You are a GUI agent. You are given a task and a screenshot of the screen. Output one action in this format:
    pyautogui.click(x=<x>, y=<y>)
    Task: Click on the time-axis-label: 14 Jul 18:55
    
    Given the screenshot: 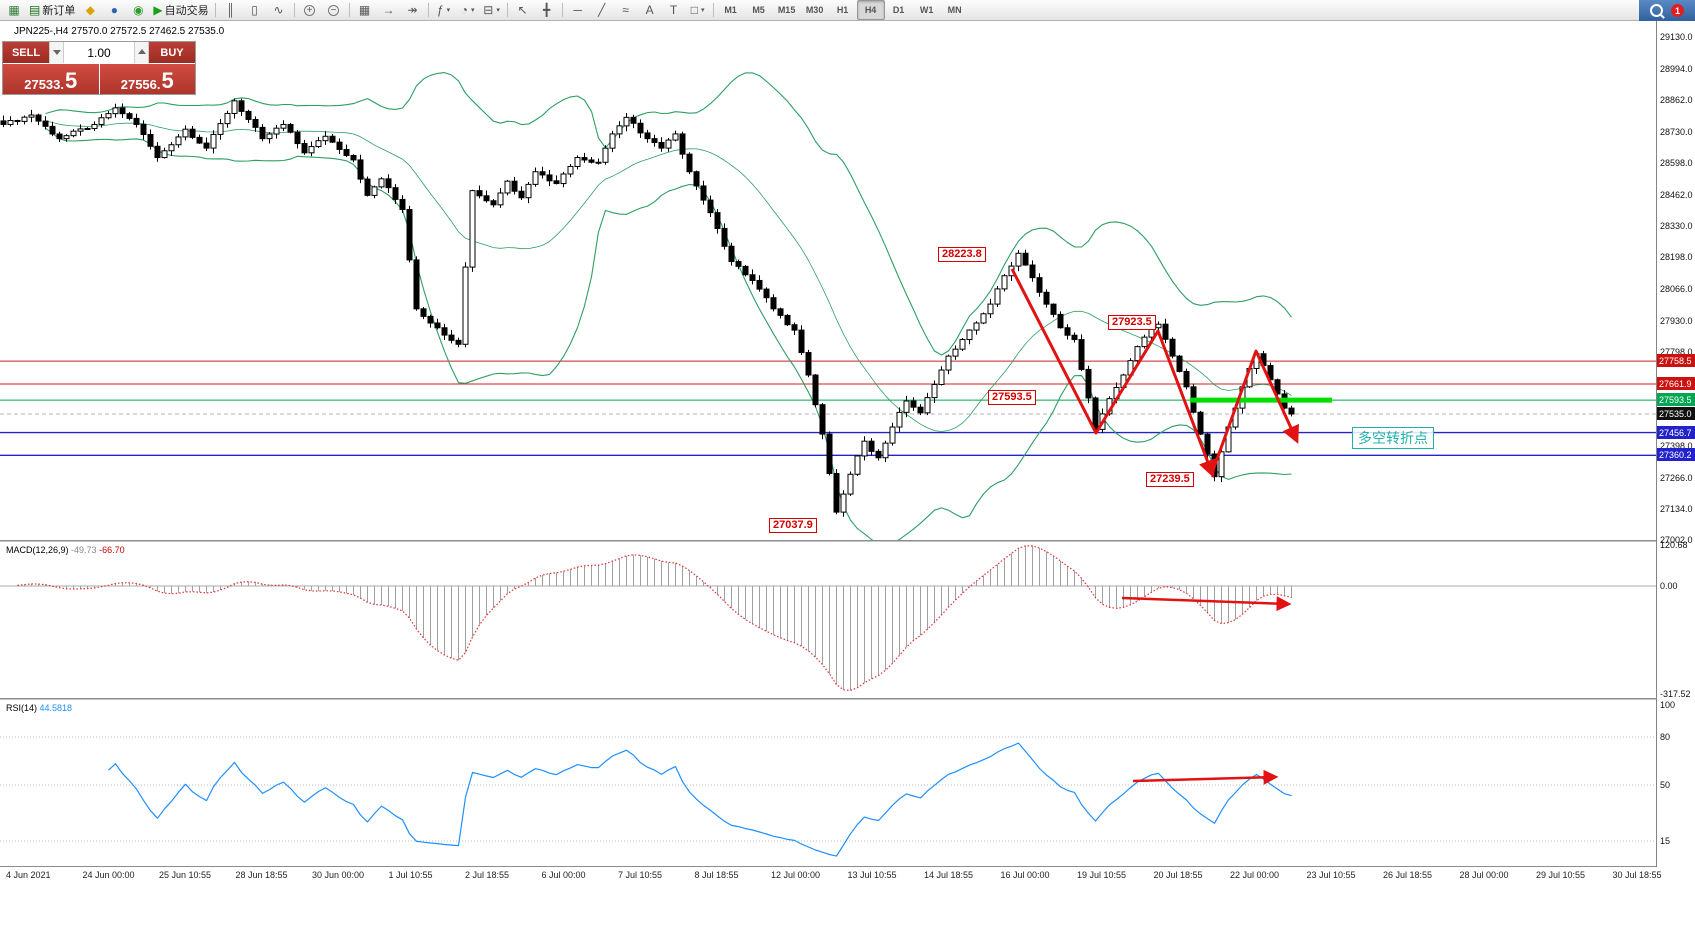 What is the action you would take?
    pyautogui.click(x=949, y=875)
    